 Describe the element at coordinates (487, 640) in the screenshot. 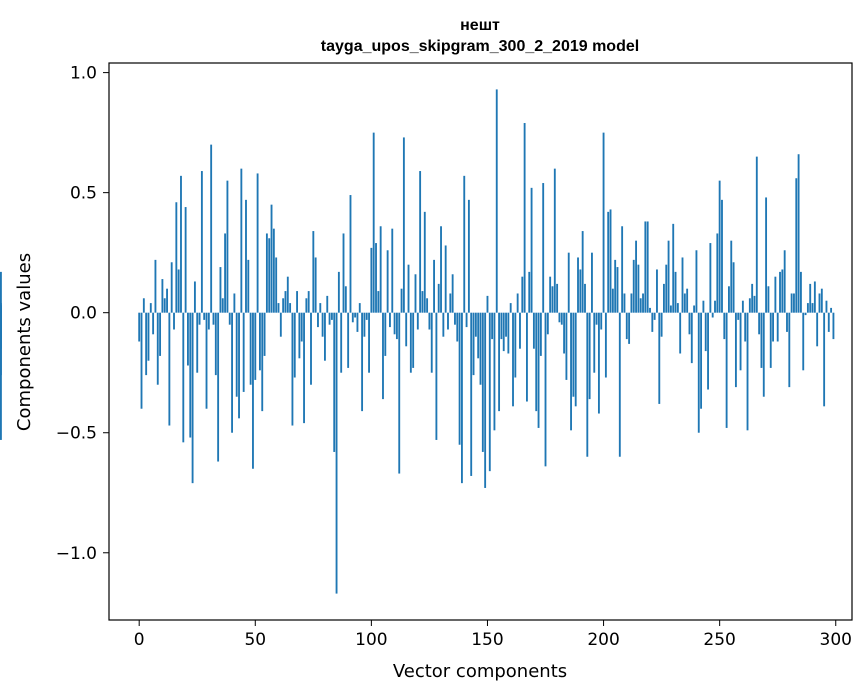

I see `x-tick-label: 150` at that location.